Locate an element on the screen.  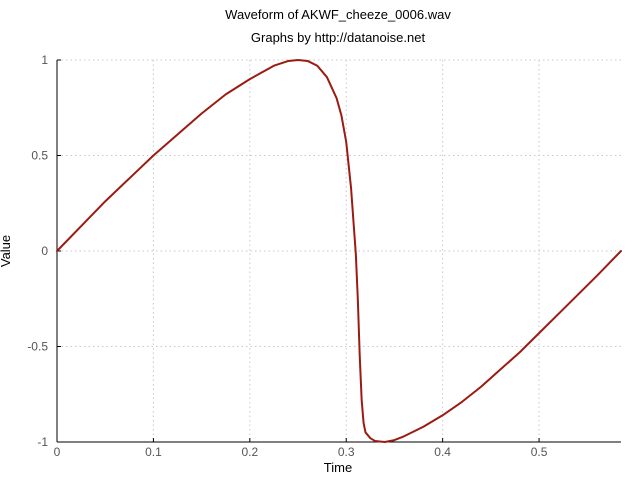
chart-title: Waveform of AKWF_cheeze_0006.wav is located at coordinates (338, 14).